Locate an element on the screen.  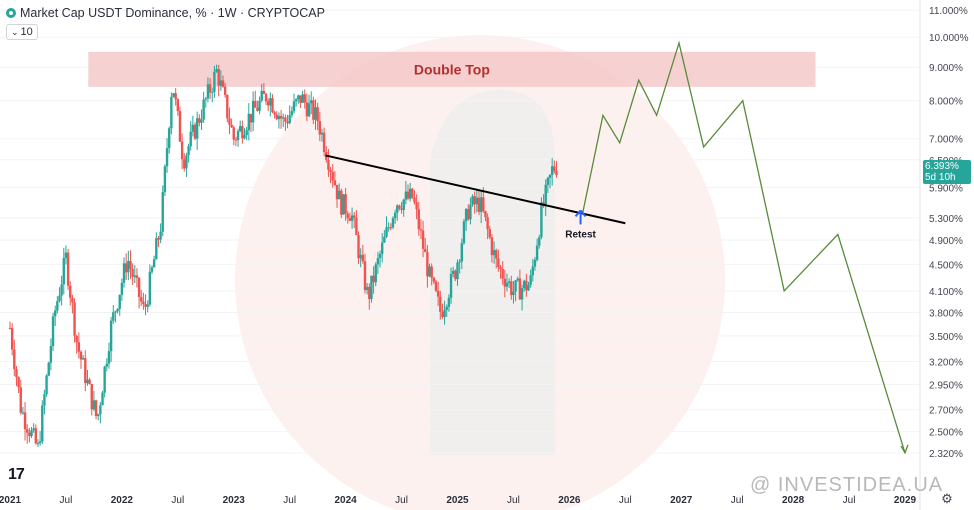
indicator-chip-value: 10 is located at coordinates (26, 32).